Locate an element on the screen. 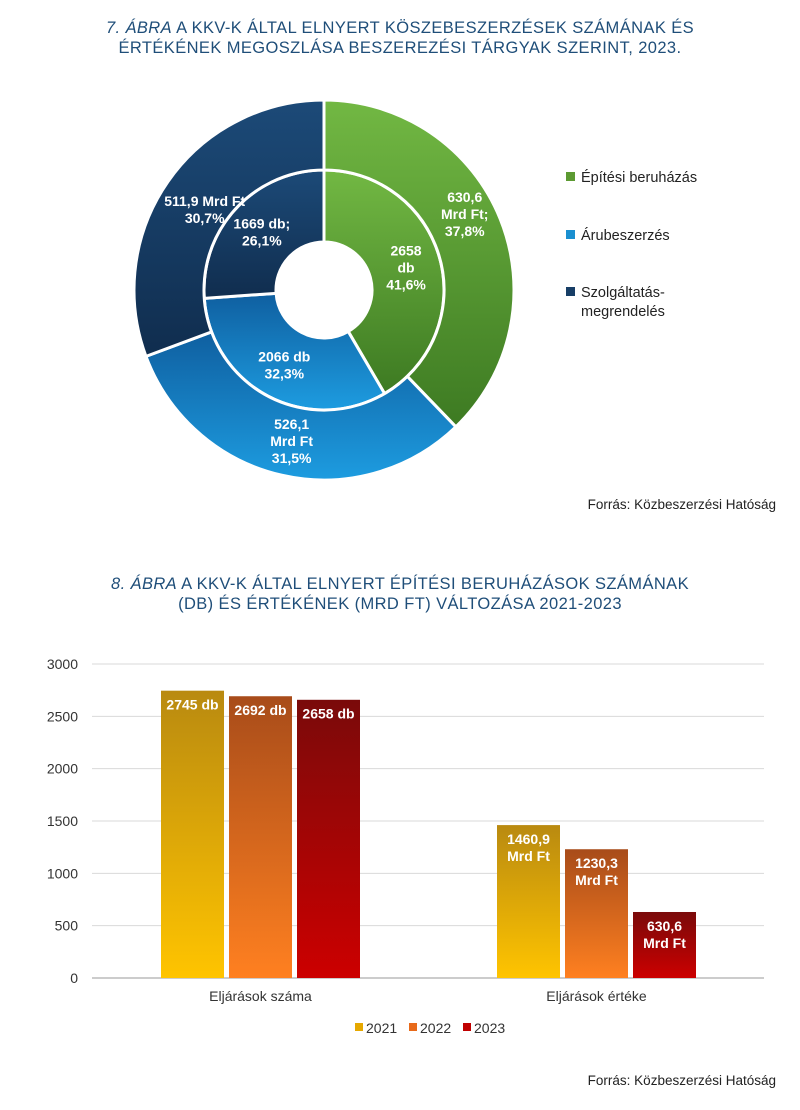 This screenshot has height=1110, width=800. bar-y-tick: 0 is located at coordinates (74, 978).